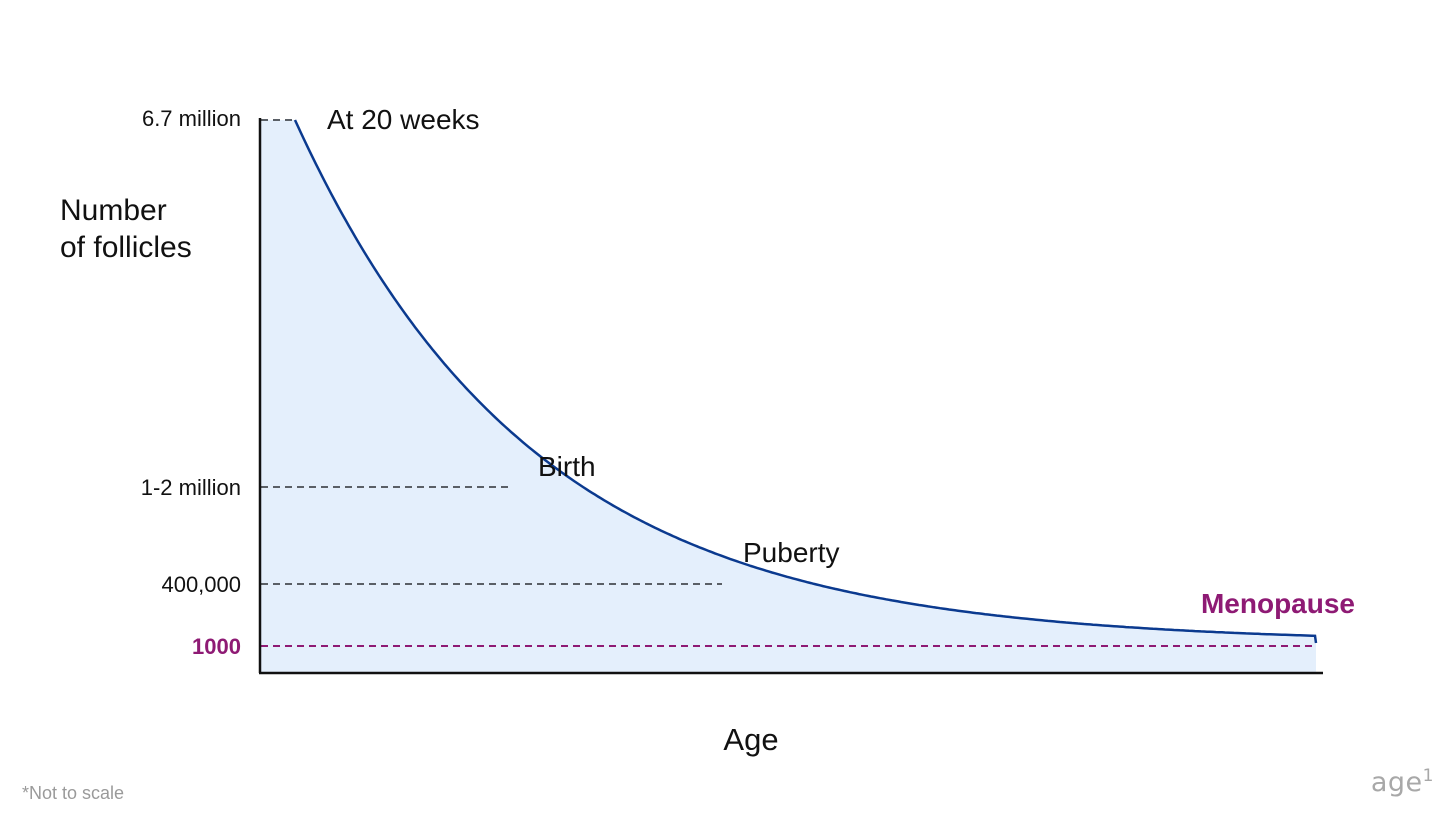 The height and width of the screenshot is (819, 1456). I want to click on y-tick-label: 6.7 million, so click(191, 118).